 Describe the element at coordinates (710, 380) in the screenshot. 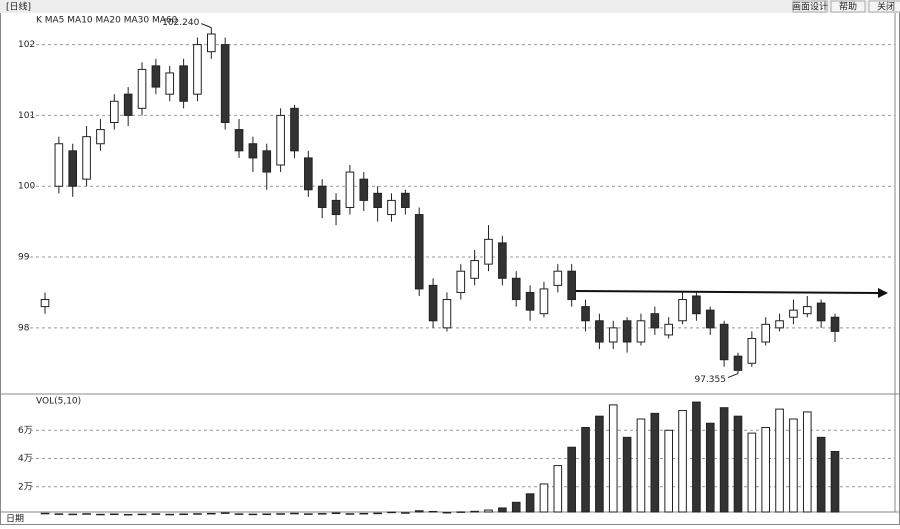

I see `annotation: 97.355` at that location.